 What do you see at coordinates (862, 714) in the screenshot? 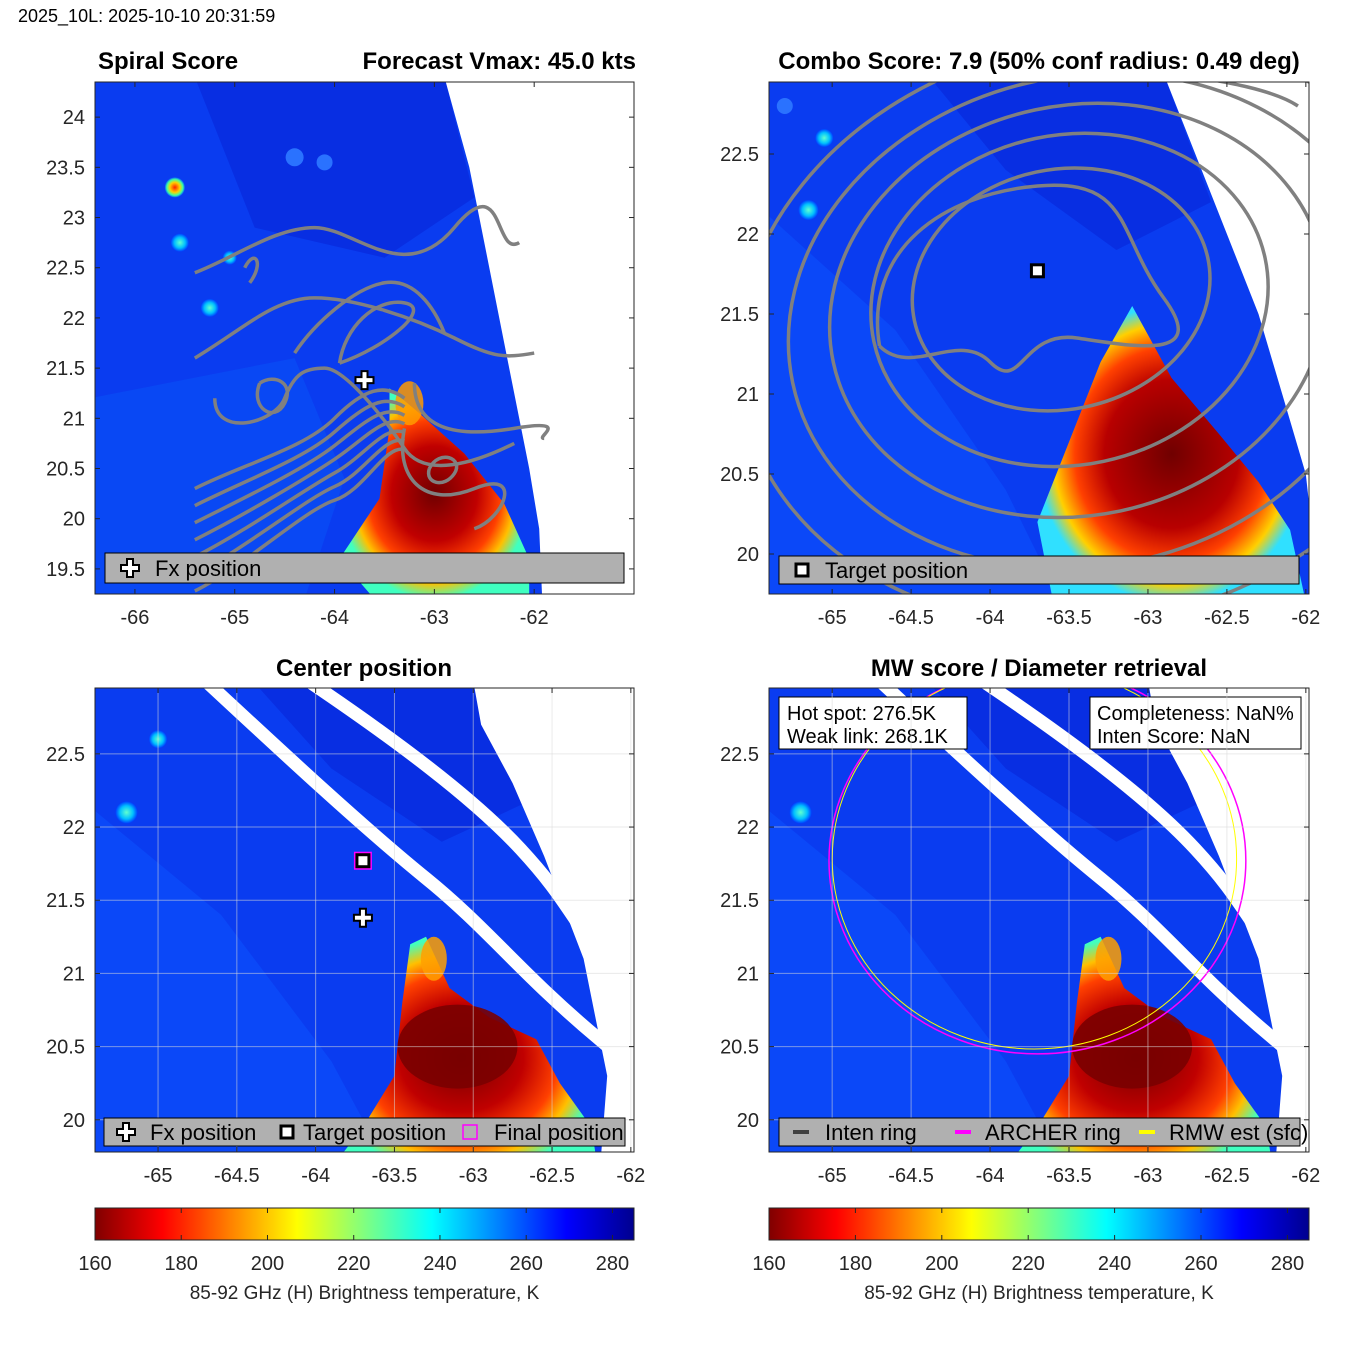
I see `hot-spot-text: Hot spot: 276.5K` at bounding box center [862, 714].